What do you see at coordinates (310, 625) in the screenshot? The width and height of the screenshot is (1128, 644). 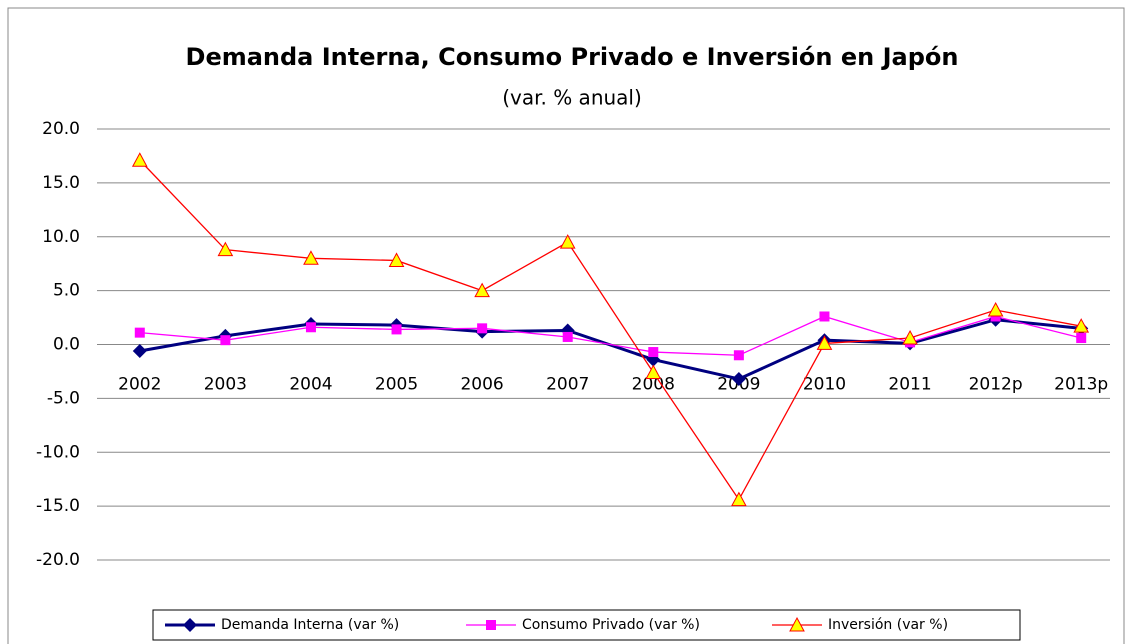 I see `legend-label: Demanda Interna (var %)` at bounding box center [310, 625].